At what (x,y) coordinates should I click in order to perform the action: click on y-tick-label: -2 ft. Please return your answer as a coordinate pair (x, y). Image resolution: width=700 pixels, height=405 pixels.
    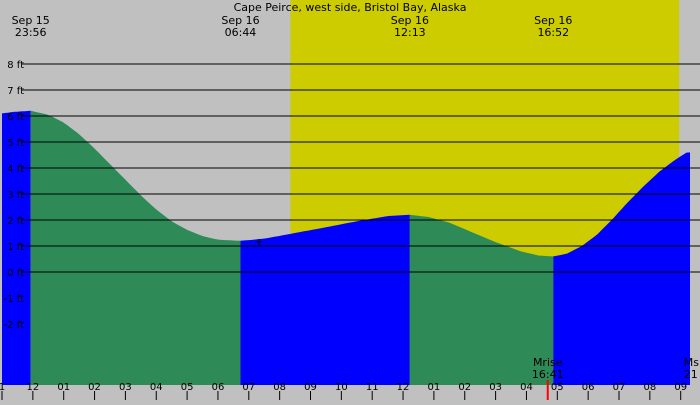
    Looking at the image, I should click on (14, 325).